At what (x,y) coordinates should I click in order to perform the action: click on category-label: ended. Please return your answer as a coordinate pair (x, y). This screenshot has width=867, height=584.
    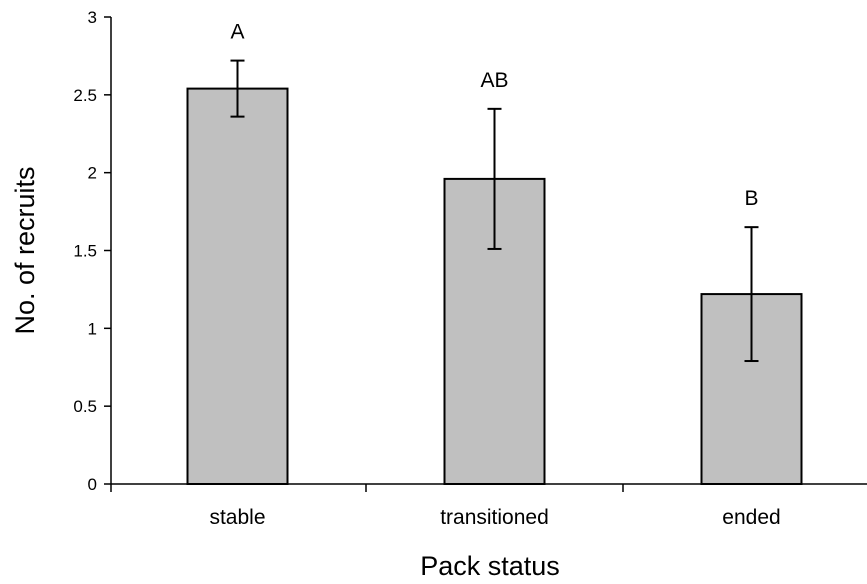
    Looking at the image, I should click on (751, 517).